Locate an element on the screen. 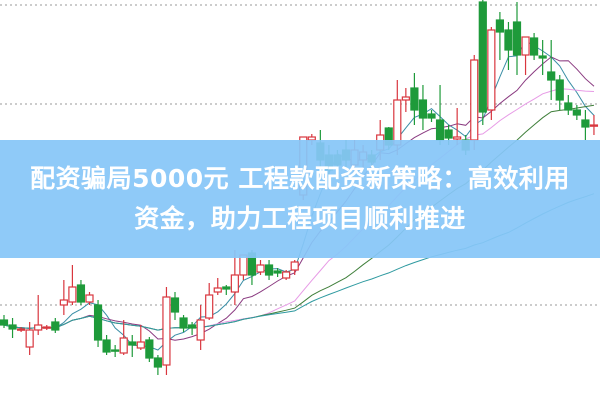 This screenshot has width=600, height=401. headline-line-1: 配资骗局5000元 工程款配资新策略：高效利用 is located at coordinates (300, 178).